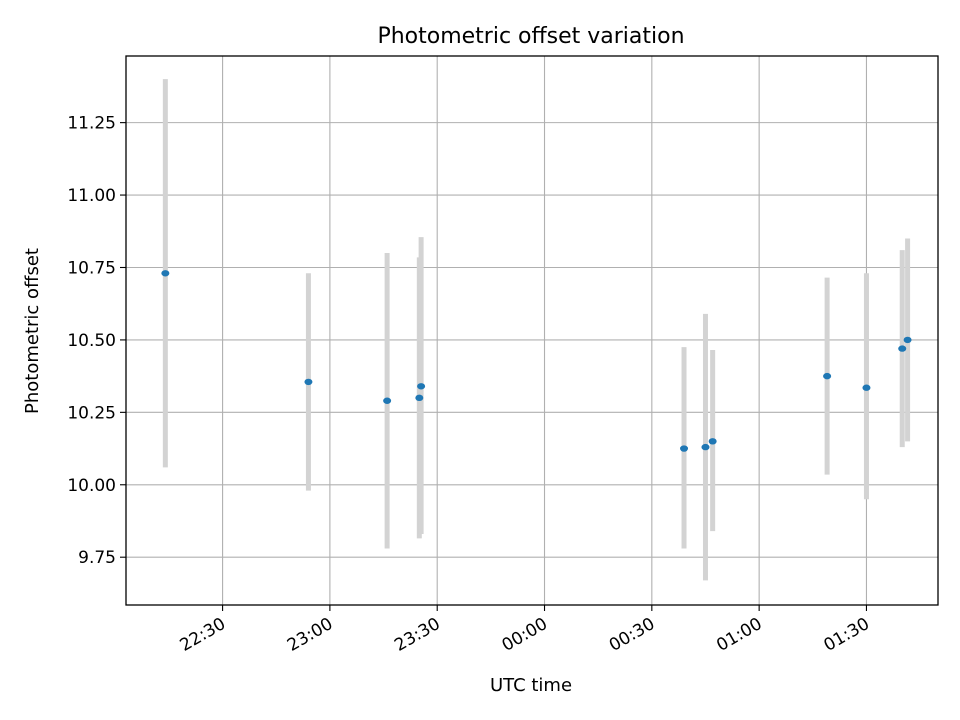 The height and width of the screenshot is (720, 960). What do you see at coordinates (739, 635) in the screenshot?
I see `x-tick-label: 01:00` at bounding box center [739, 635].